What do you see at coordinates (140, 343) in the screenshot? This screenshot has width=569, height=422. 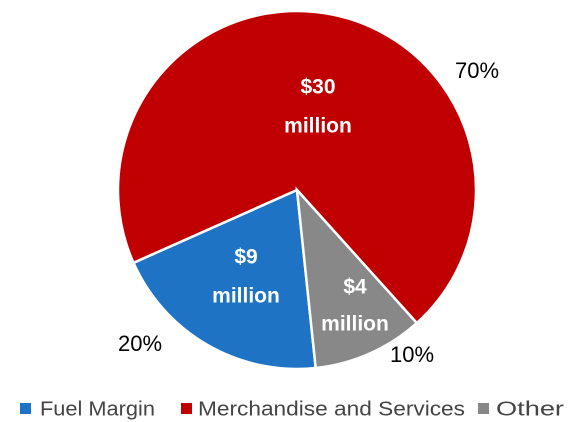 I see `value-label: 20%` at bounding box center [140, 343].